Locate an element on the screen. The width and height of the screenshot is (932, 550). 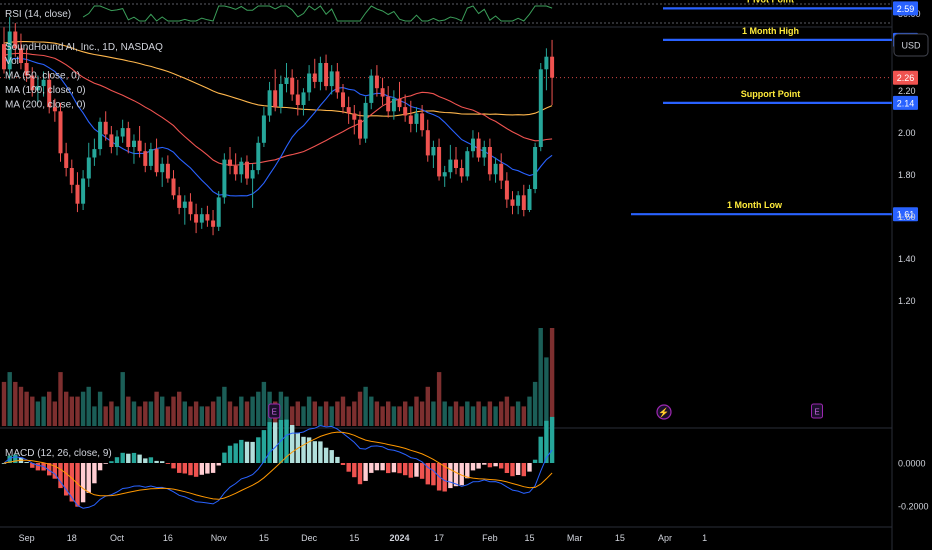
time-axis-label: Nov is located at coordinates (219, 538).